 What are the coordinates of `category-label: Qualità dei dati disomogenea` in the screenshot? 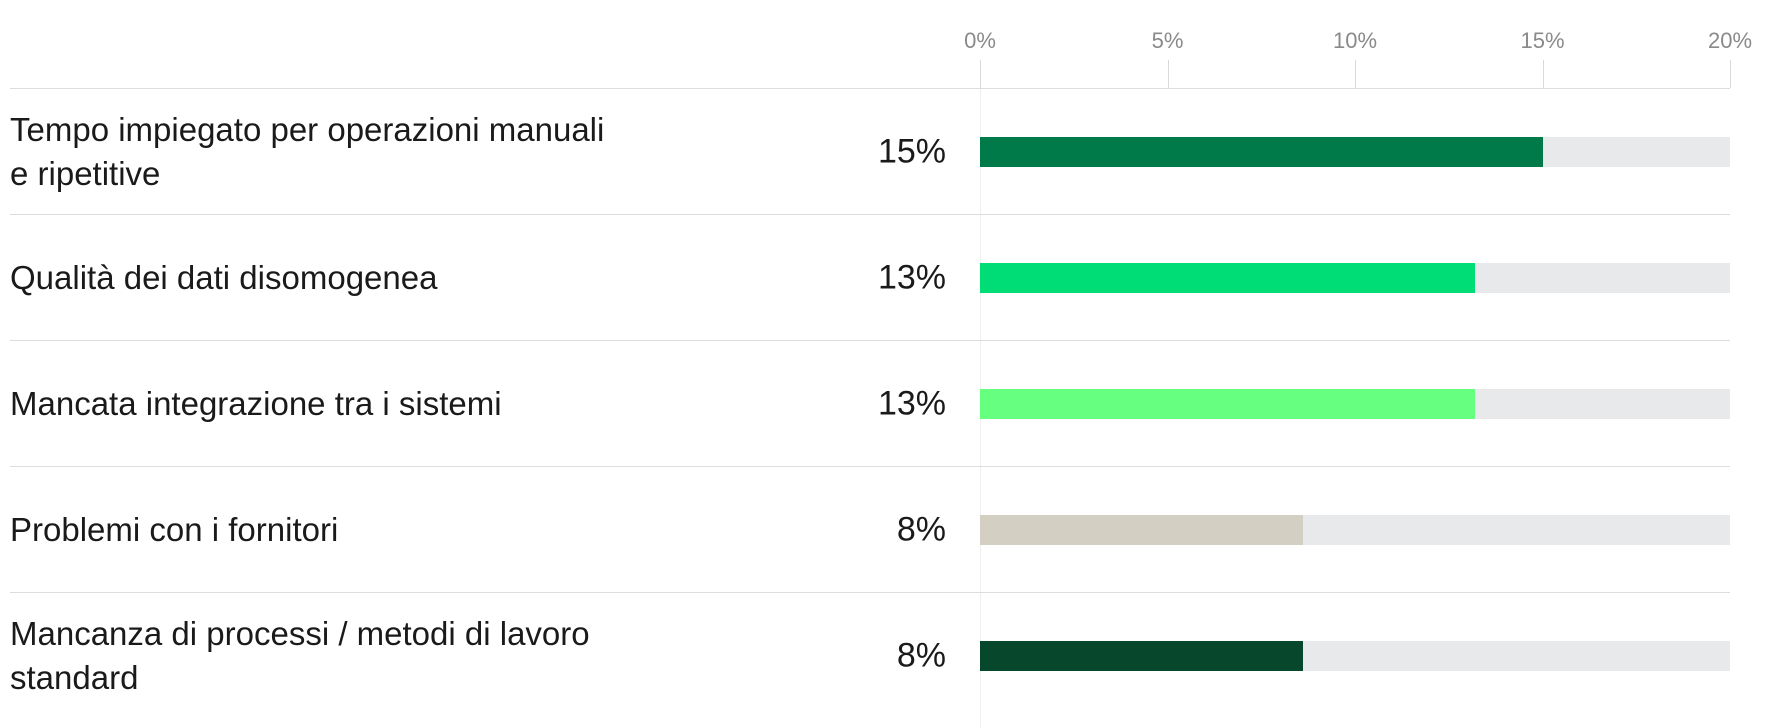 It's located at (224, 277).